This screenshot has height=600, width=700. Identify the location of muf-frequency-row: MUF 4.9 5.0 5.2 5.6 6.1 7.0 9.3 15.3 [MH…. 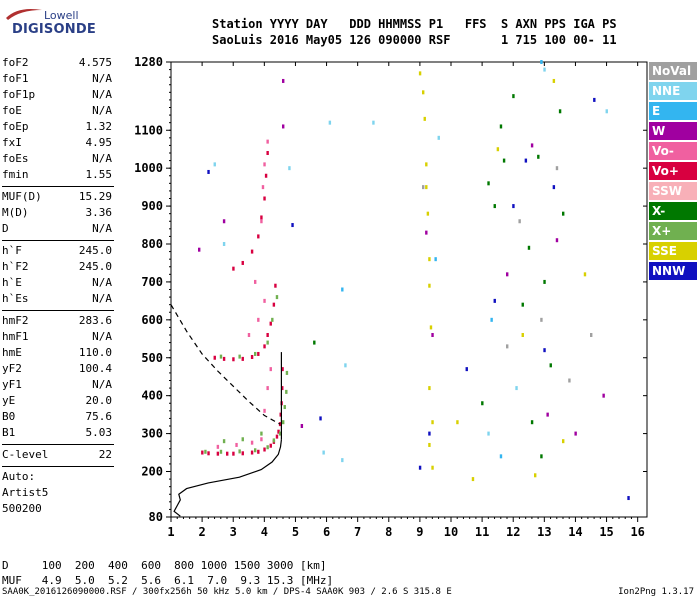
(168, 580).